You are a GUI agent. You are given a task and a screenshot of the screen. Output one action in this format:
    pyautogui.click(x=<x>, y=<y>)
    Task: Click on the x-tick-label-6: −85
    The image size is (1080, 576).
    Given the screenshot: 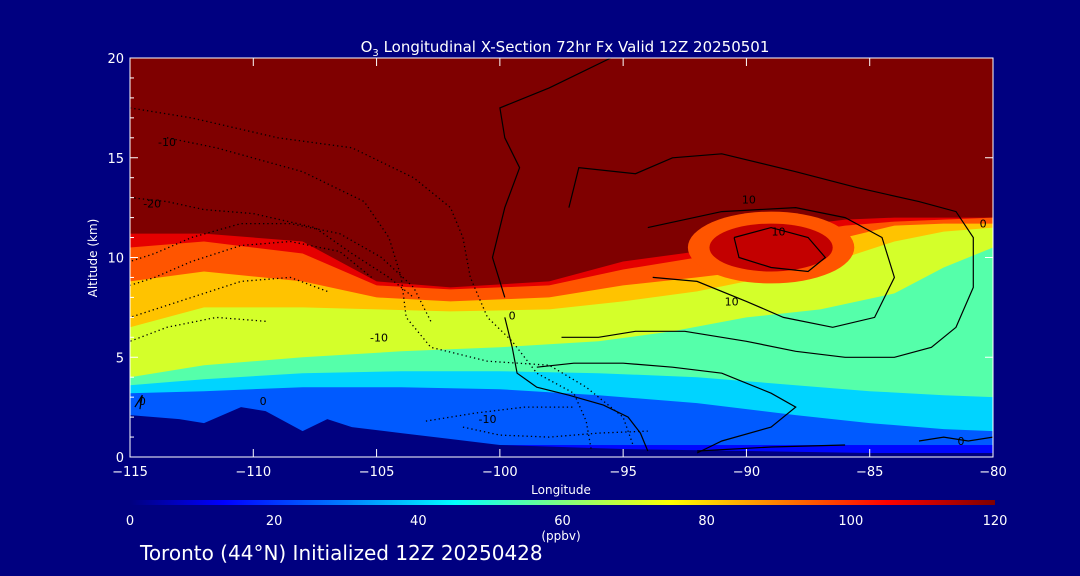 What is the action you would take?
    pyautogui.click(x=869, y=472)
    